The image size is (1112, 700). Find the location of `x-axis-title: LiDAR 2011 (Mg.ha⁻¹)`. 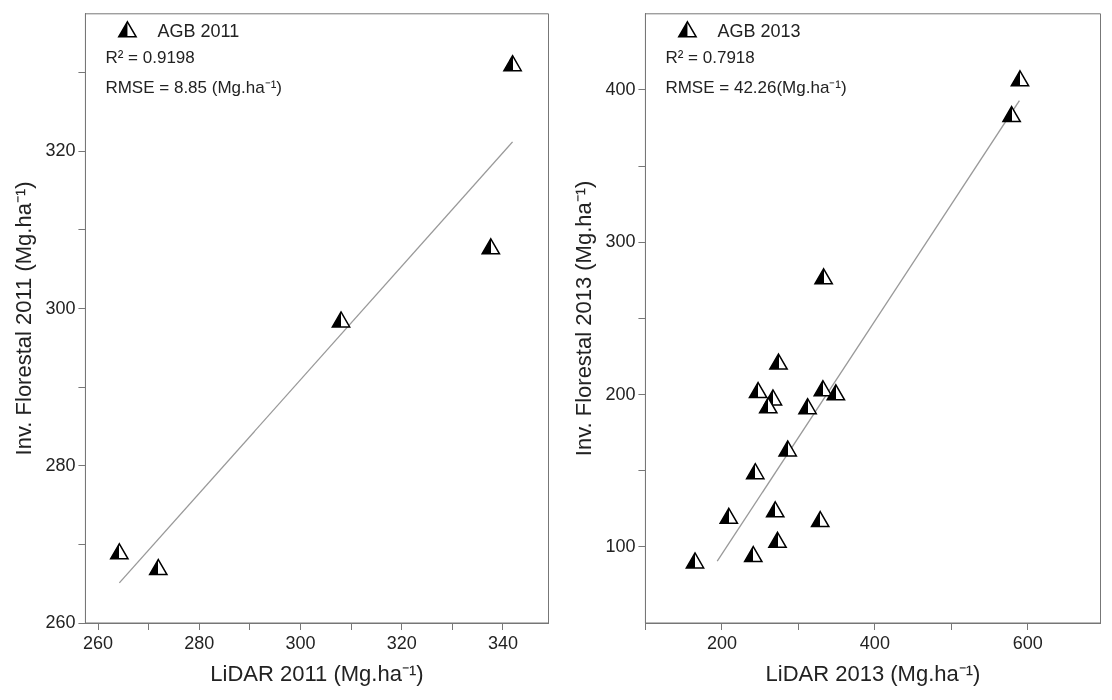

x-axis-title: LiDAR 2011 (Mg.ha⁻¹) is located at coordinates (317, 673).